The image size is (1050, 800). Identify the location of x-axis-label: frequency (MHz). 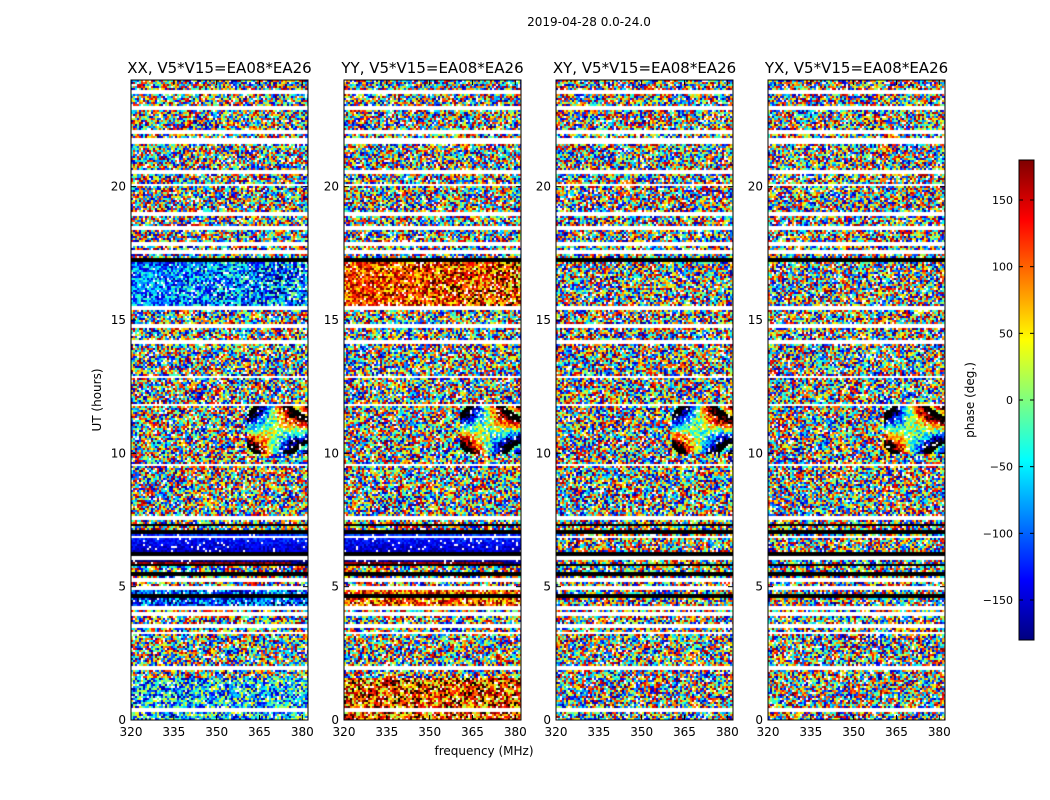
(483, 751).